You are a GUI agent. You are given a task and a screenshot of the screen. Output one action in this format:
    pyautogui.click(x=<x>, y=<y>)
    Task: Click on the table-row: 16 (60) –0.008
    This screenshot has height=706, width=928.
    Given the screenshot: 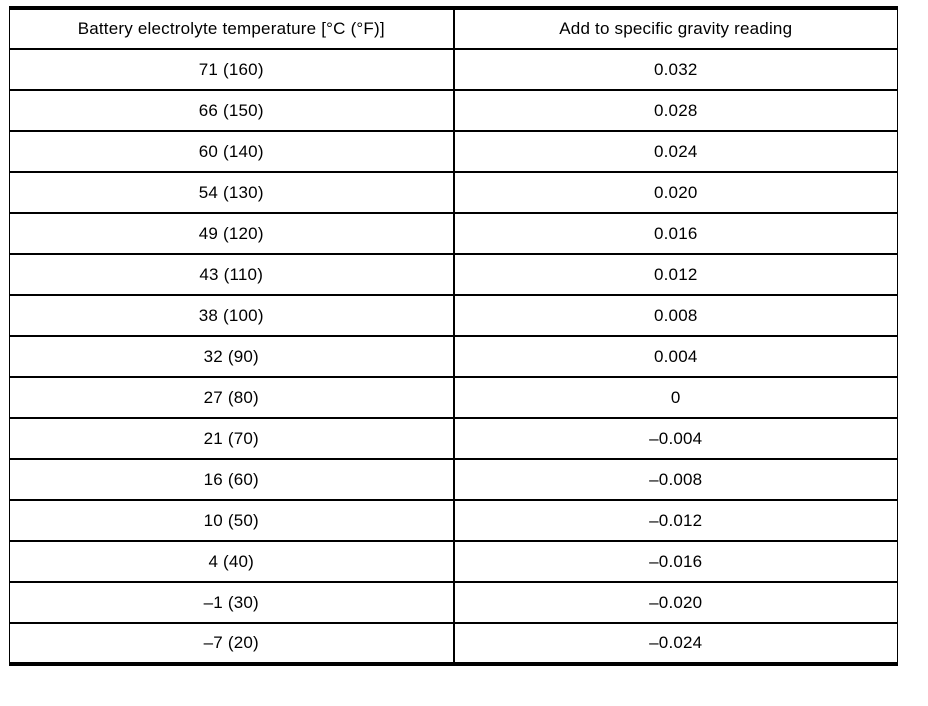 What is the action you would take?
    pyautogui.click(x=453, y=479)
    